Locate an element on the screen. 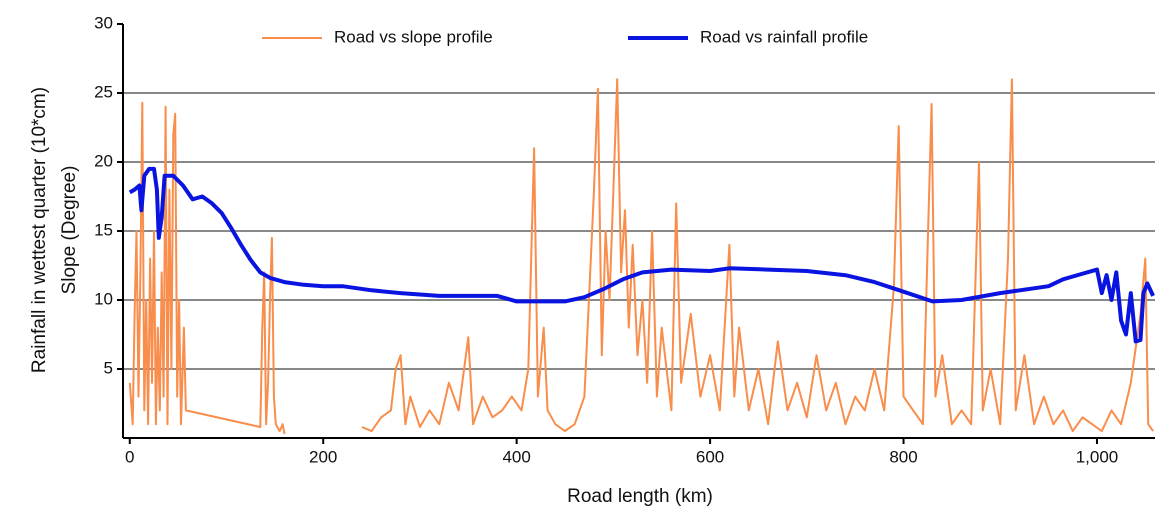 The width and height of the screenshot is (1165, 516). y-tick-label: 25 is located at coordinates (103, 91).